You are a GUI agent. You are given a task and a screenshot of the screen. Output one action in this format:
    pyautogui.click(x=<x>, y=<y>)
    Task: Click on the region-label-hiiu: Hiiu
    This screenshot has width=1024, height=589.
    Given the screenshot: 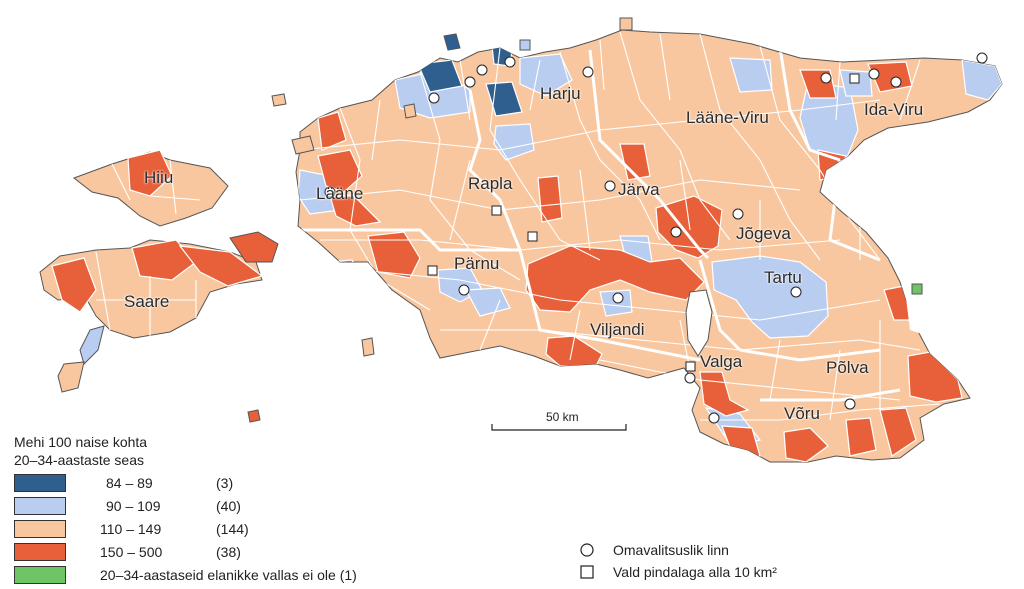 What is the action you would take?
    pyautogui.click(x=159, y=177)
    